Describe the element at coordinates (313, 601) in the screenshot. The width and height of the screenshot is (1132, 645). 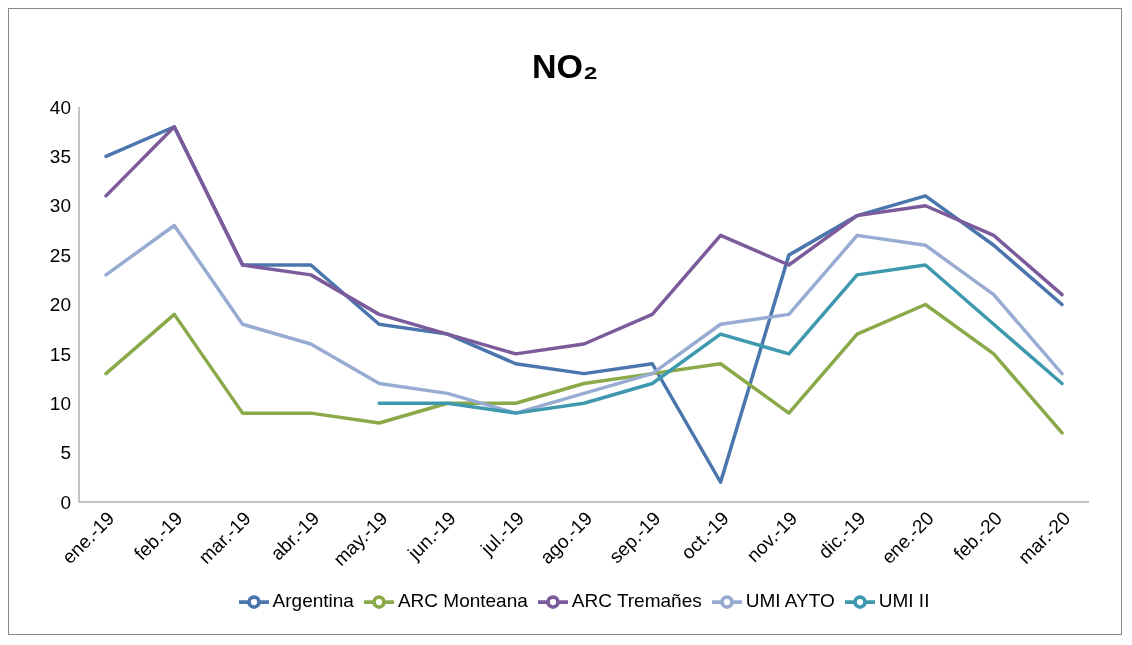
I see `legend-label: Argentina` at that location.